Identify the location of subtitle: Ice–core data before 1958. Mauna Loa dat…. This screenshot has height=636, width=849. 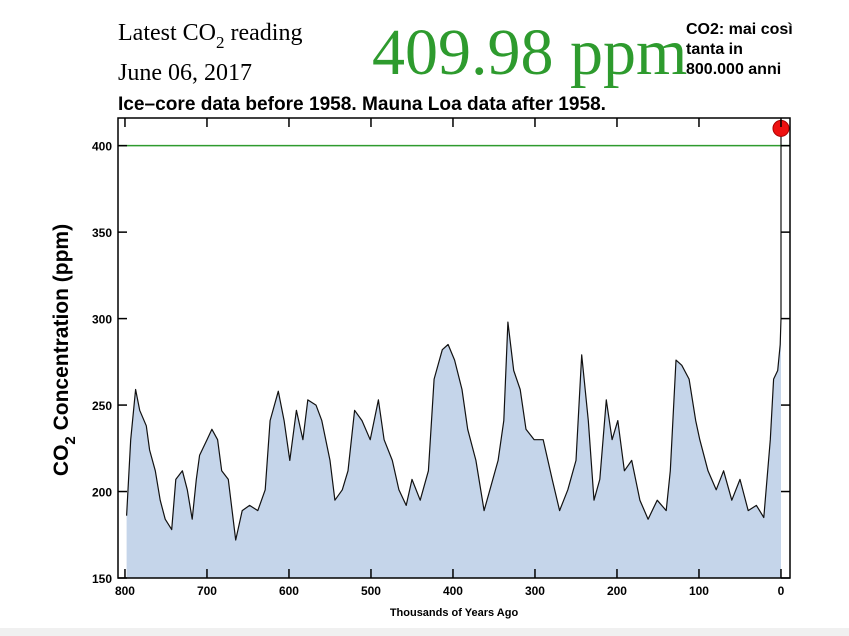
(362, 104).